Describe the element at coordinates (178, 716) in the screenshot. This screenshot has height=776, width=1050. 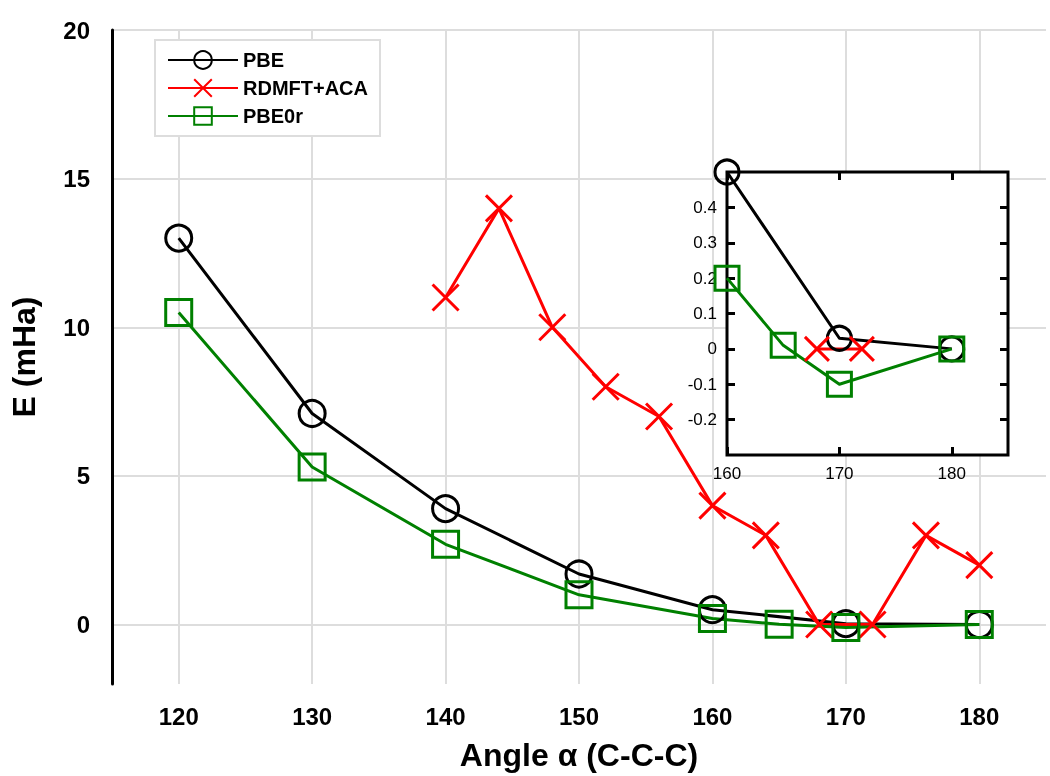
I see `x-tick-label: 120` at that location.